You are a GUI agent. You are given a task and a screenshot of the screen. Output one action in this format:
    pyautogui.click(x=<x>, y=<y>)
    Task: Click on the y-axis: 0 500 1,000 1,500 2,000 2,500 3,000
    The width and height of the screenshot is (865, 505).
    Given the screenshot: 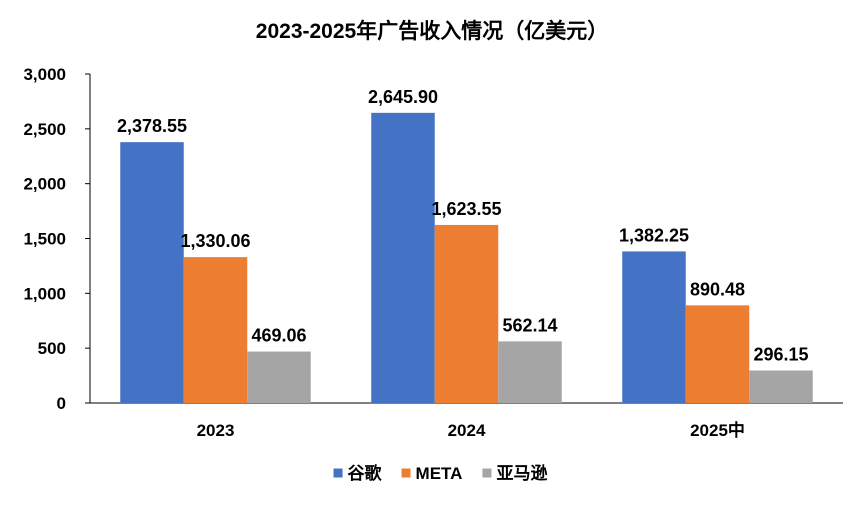 What is the action you would take?
    pyautogui.click(x=57, y=239)
    